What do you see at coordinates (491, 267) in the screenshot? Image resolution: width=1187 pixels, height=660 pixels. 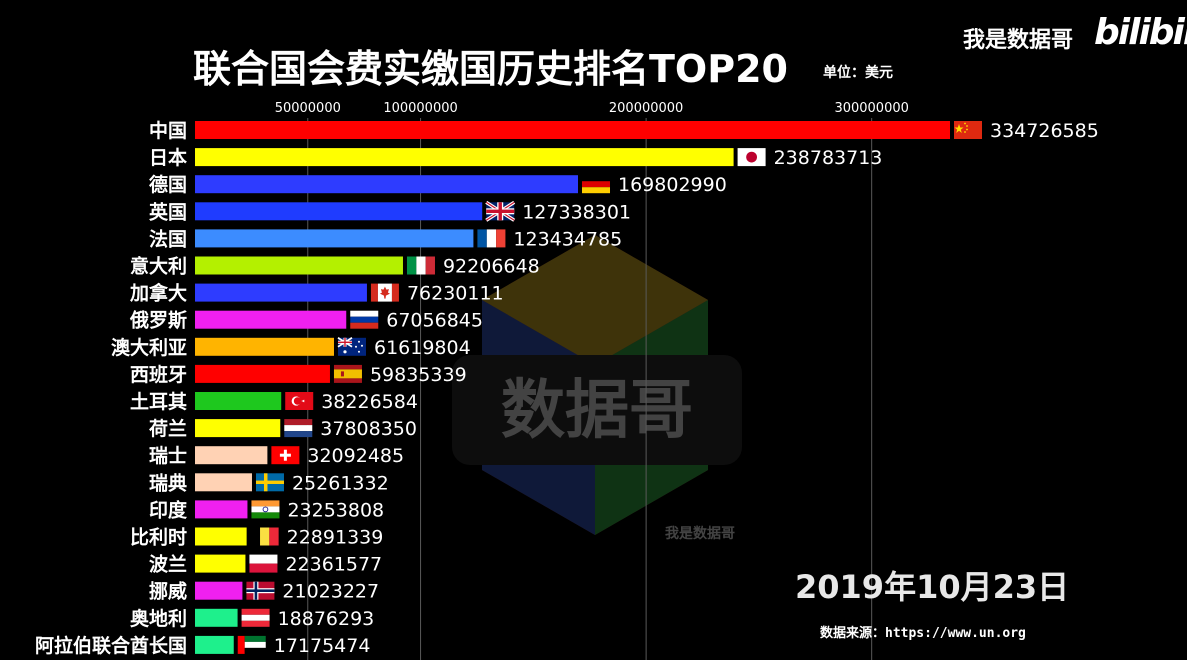 I see `value-label: 92206648` at bounding box center [491, 267].